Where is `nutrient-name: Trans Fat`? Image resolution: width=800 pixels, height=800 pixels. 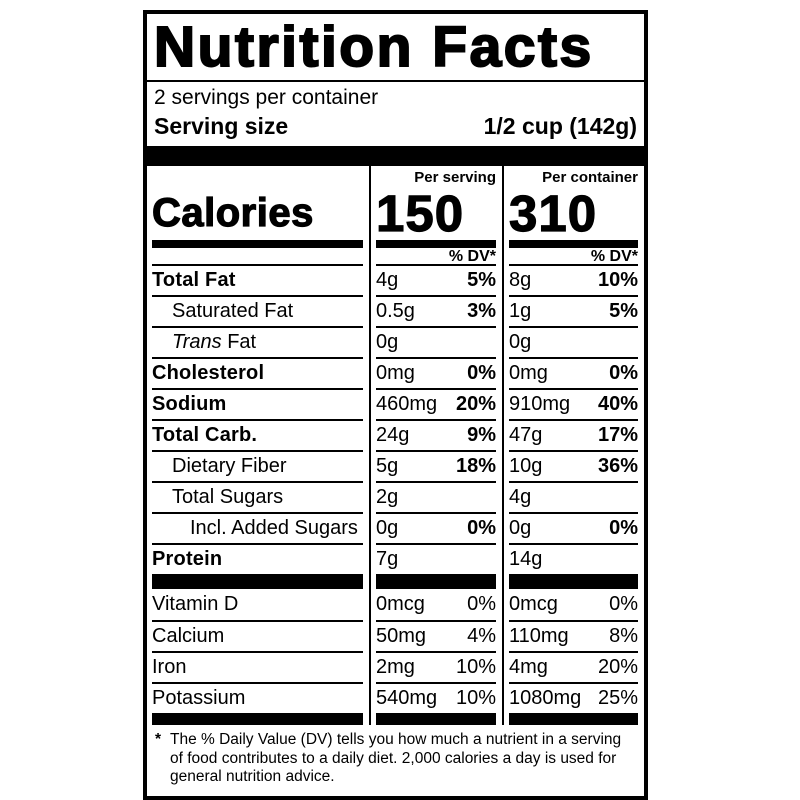 nutrient-name: Trans Fat is located at coordinates (214, 342).